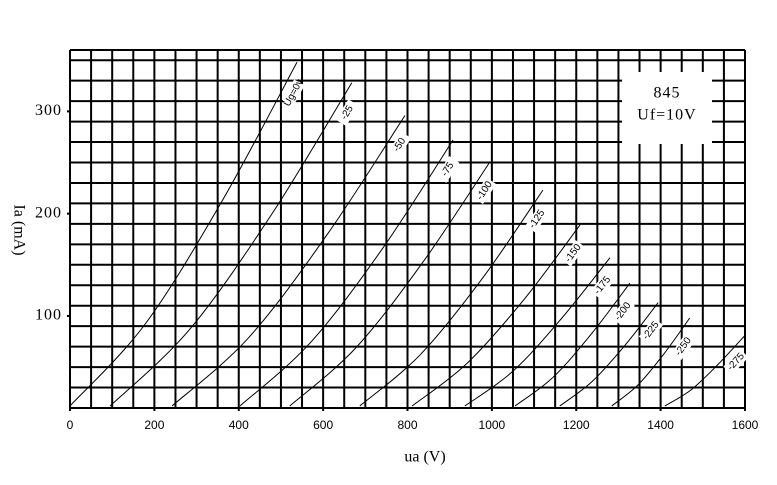  I want to click on y-tick-label: 300, so click(48, 110).